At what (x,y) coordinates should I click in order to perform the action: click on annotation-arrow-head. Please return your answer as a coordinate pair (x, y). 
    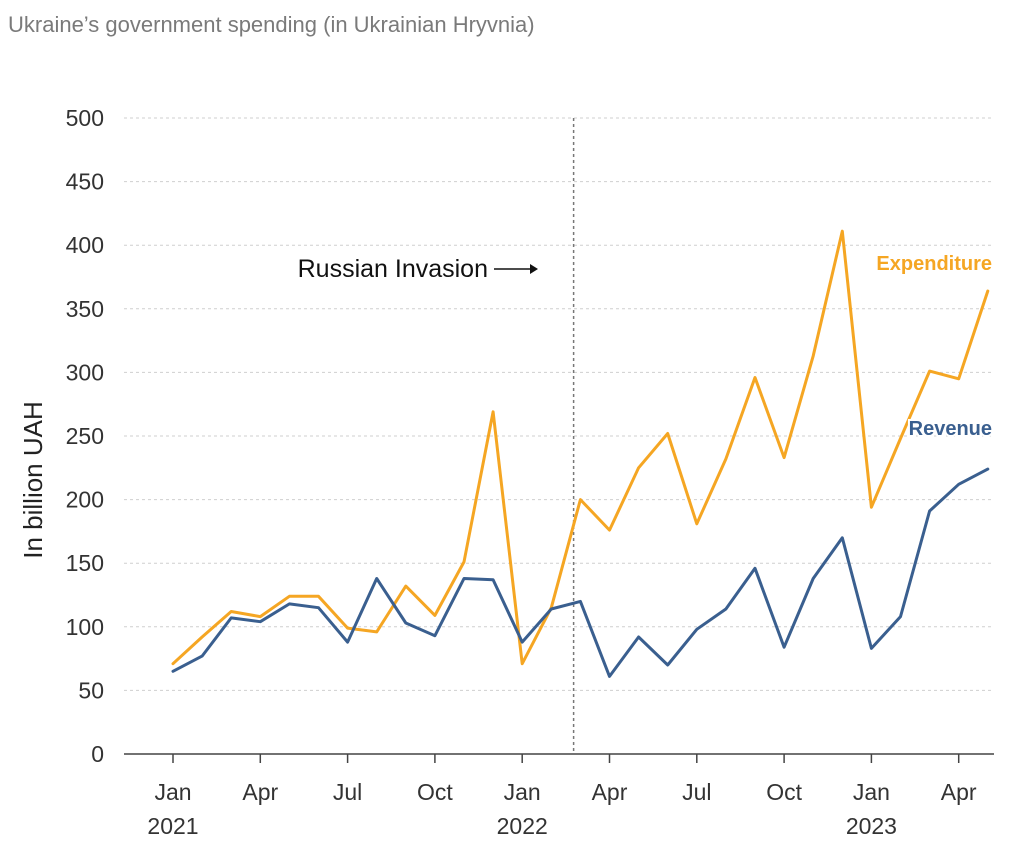
    Looking at the image, I should click on (534, 269).